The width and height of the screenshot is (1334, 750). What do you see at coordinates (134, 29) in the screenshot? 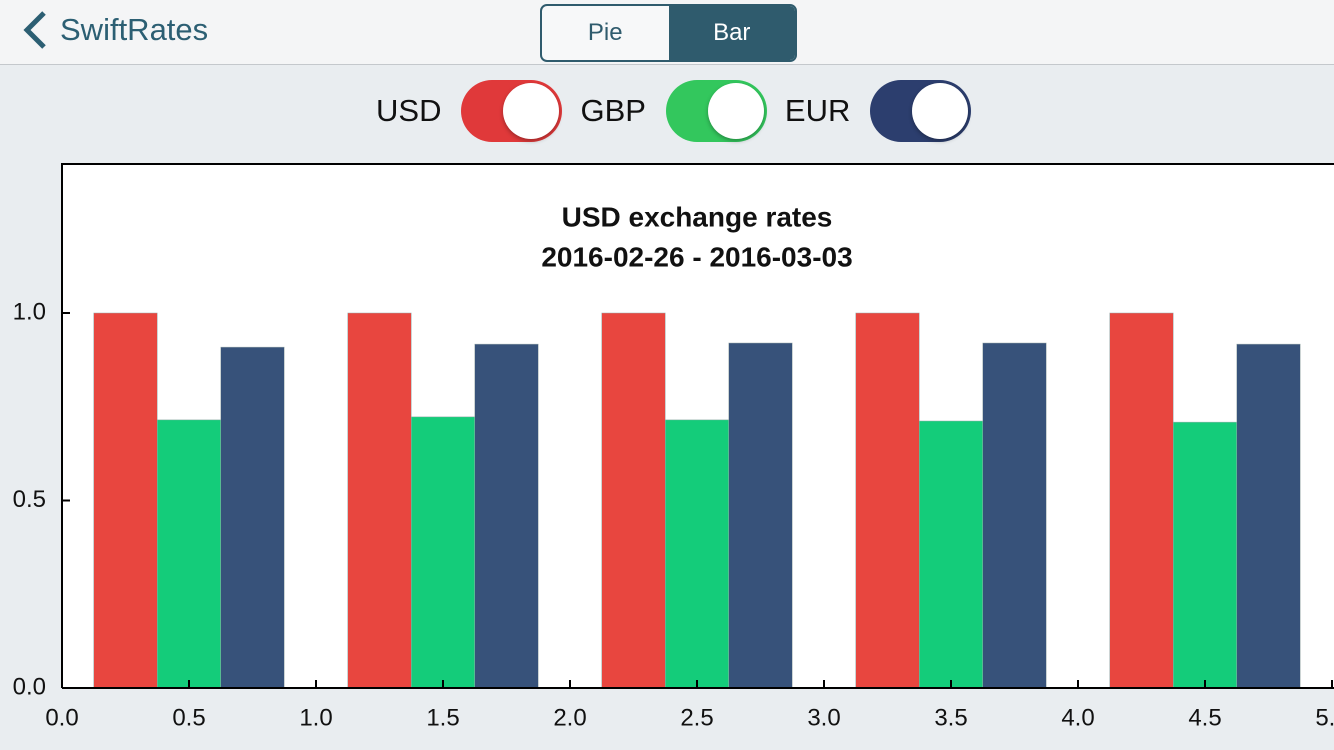
I see `back-label: SwiftRates` at bounding box center [134, 29].